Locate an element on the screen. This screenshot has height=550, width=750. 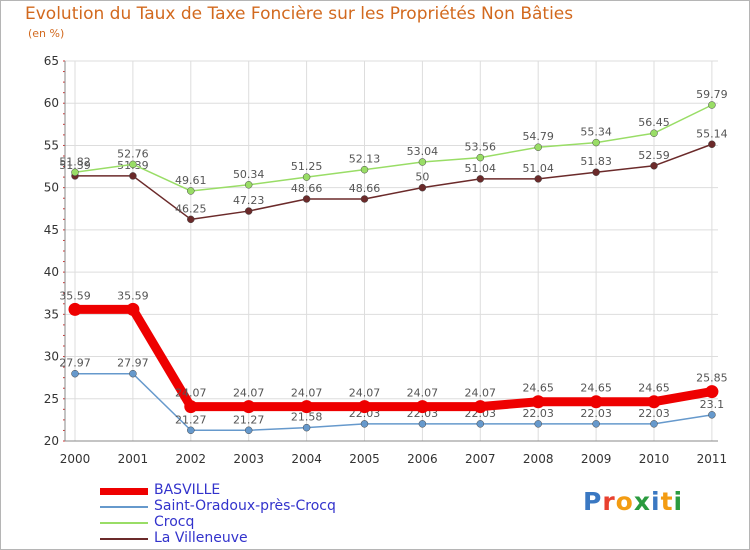
y-tick-label: 60 is located at coordinates (51, 103).